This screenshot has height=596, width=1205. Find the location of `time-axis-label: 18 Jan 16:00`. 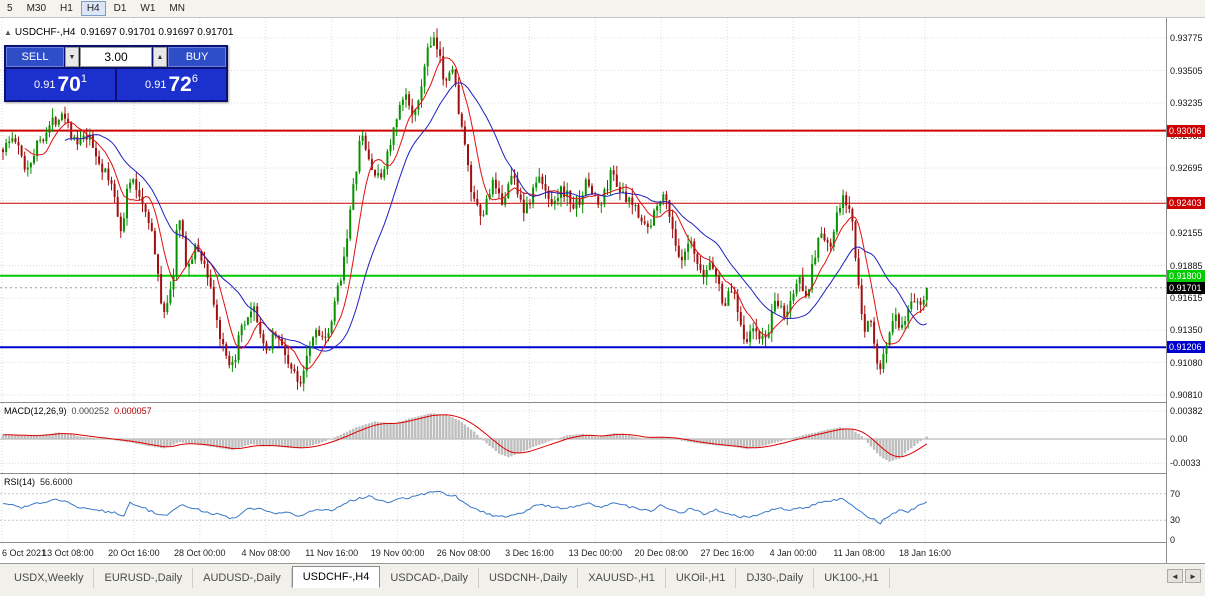

time-axis-label: 18 Jan 16:00 is located at coordinates (925, 553).